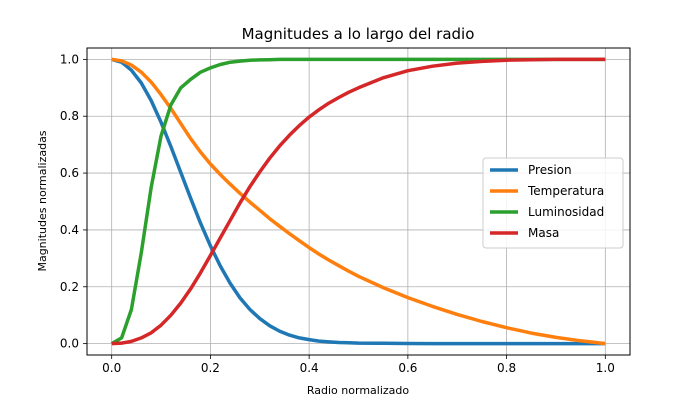  What do you see at coordinates (69, 116) in the screenshot?
I see `y-tick-label: 0.8` at bounding box center [69, 116].